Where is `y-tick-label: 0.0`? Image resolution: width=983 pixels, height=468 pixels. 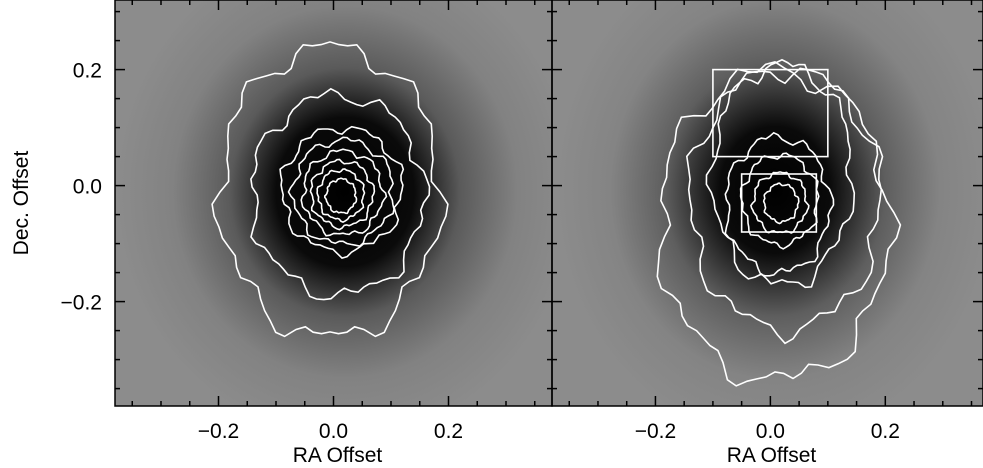
y-tick-label: 0.0 is located at coordinates (87, 187).